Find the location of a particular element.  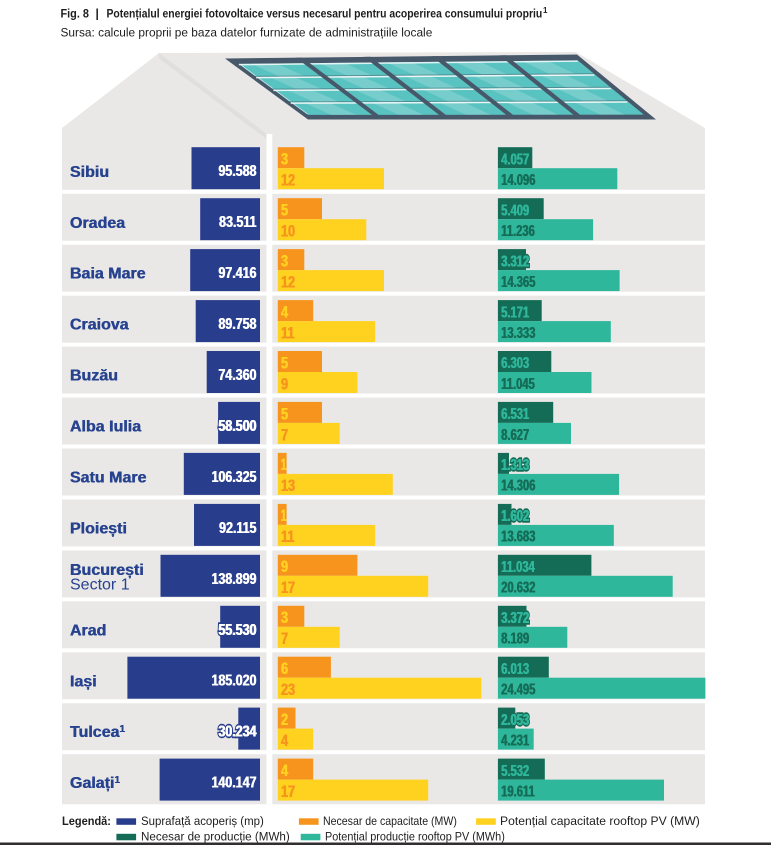

svg-text: 11.236 is located at coordinates (518, 230).